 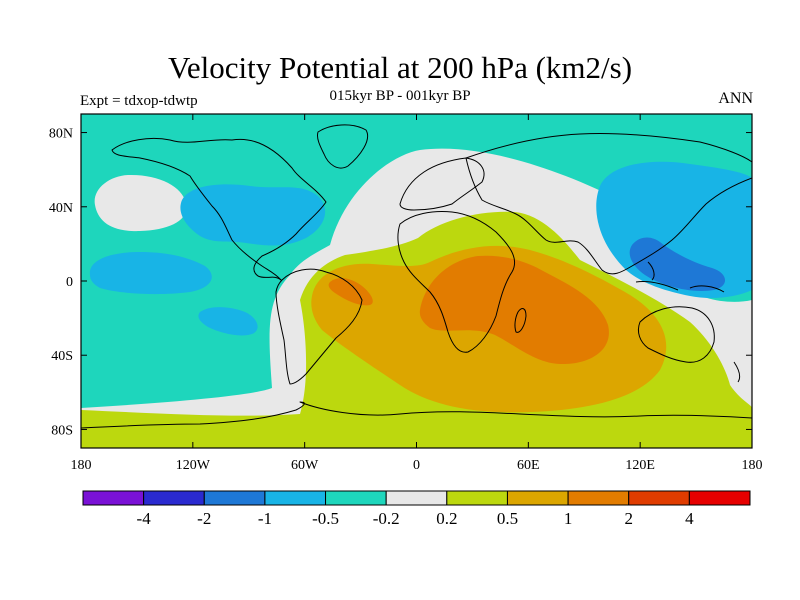 I want to click on coast-madagascar, so click(x=520, y=320).